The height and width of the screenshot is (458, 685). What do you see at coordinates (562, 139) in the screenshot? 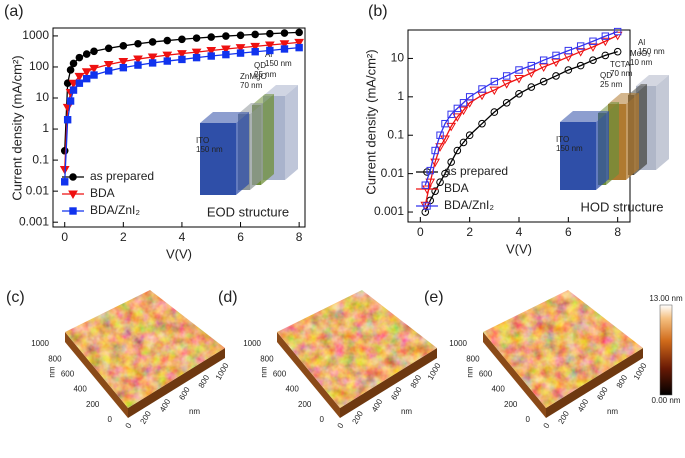
I see `layer-label: ITO` at bounding box center [562, 139].